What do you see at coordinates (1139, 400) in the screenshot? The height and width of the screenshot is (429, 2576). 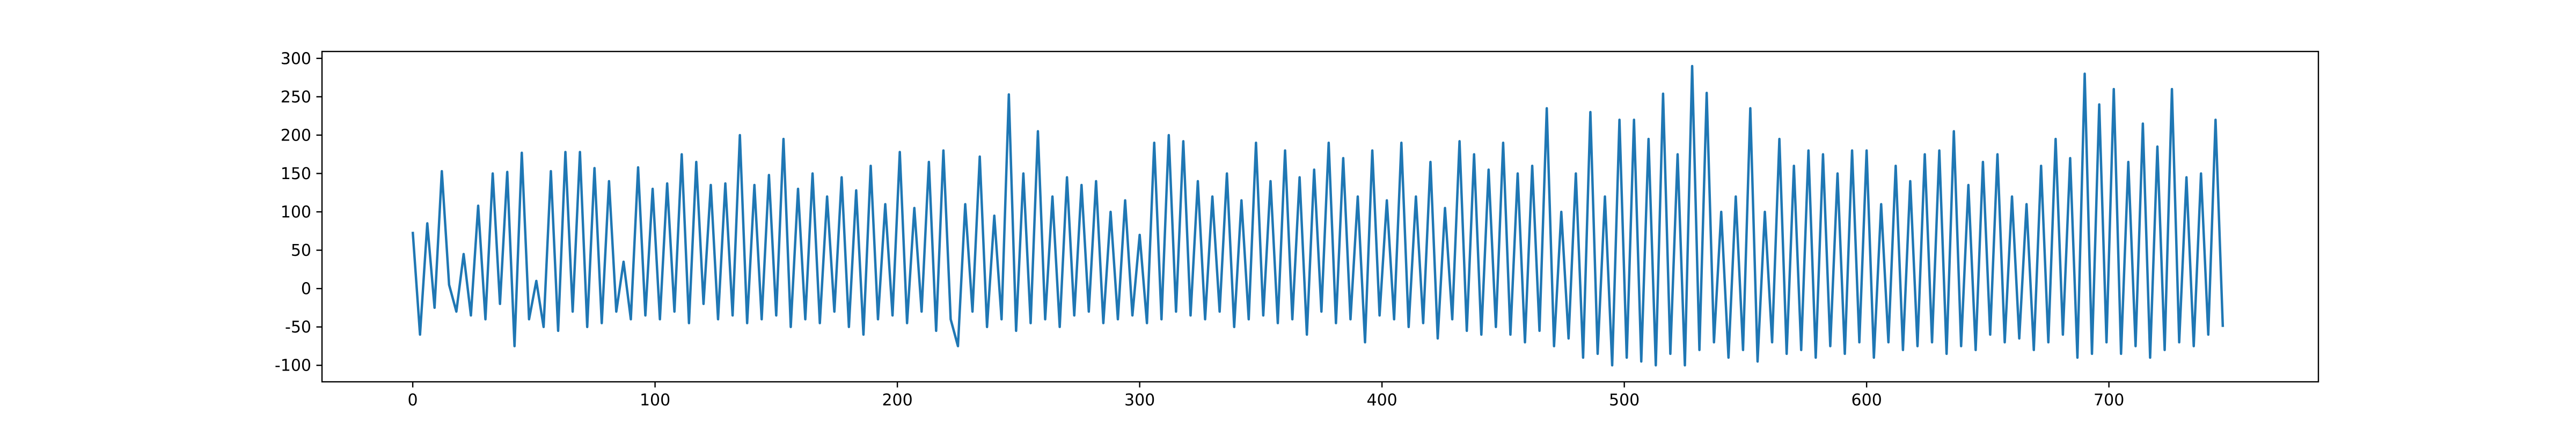 I see `x-tick-label: 300` at bounding box center [1139, 400].